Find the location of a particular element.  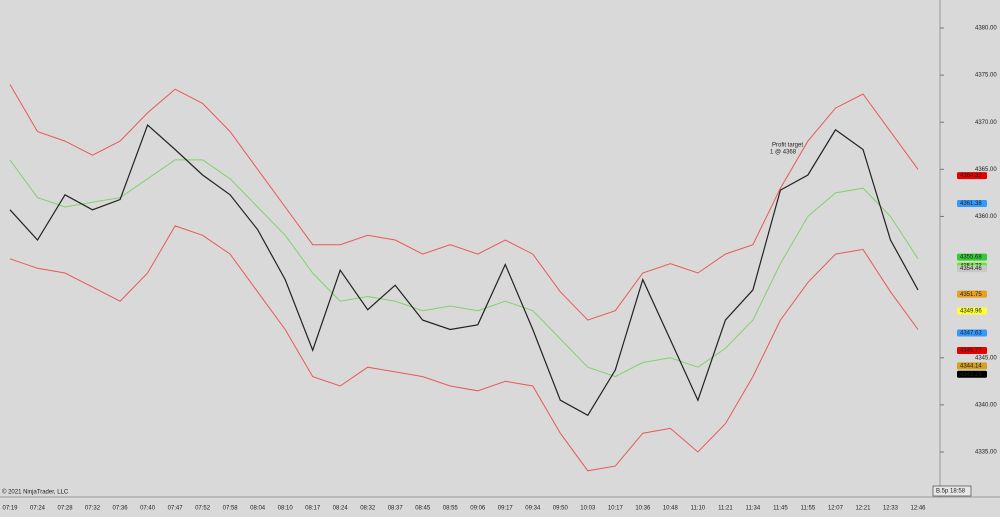

x-tick-label: 07:32 is located at coordinates (93, 509).